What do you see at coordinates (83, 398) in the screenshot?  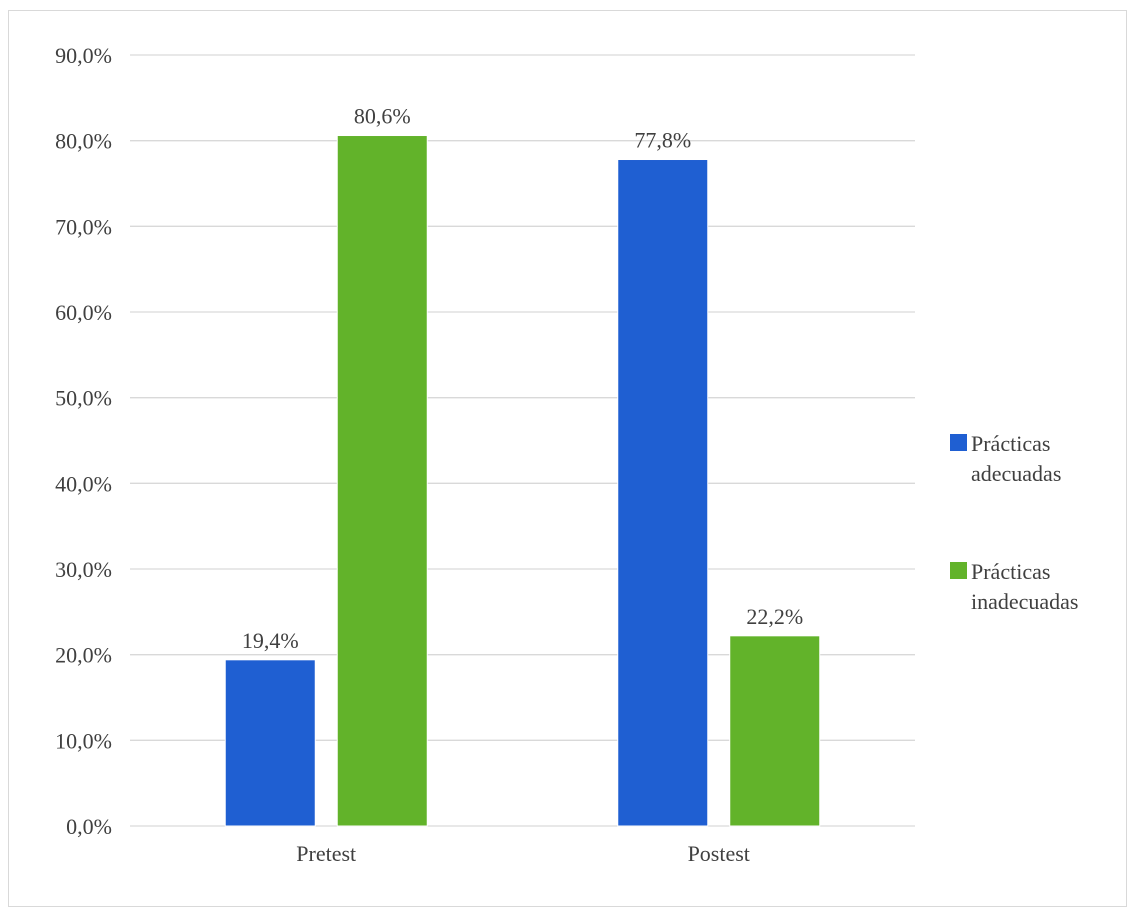 I see `y-tick-label: 50,0%` at bounding box center [83, 398].